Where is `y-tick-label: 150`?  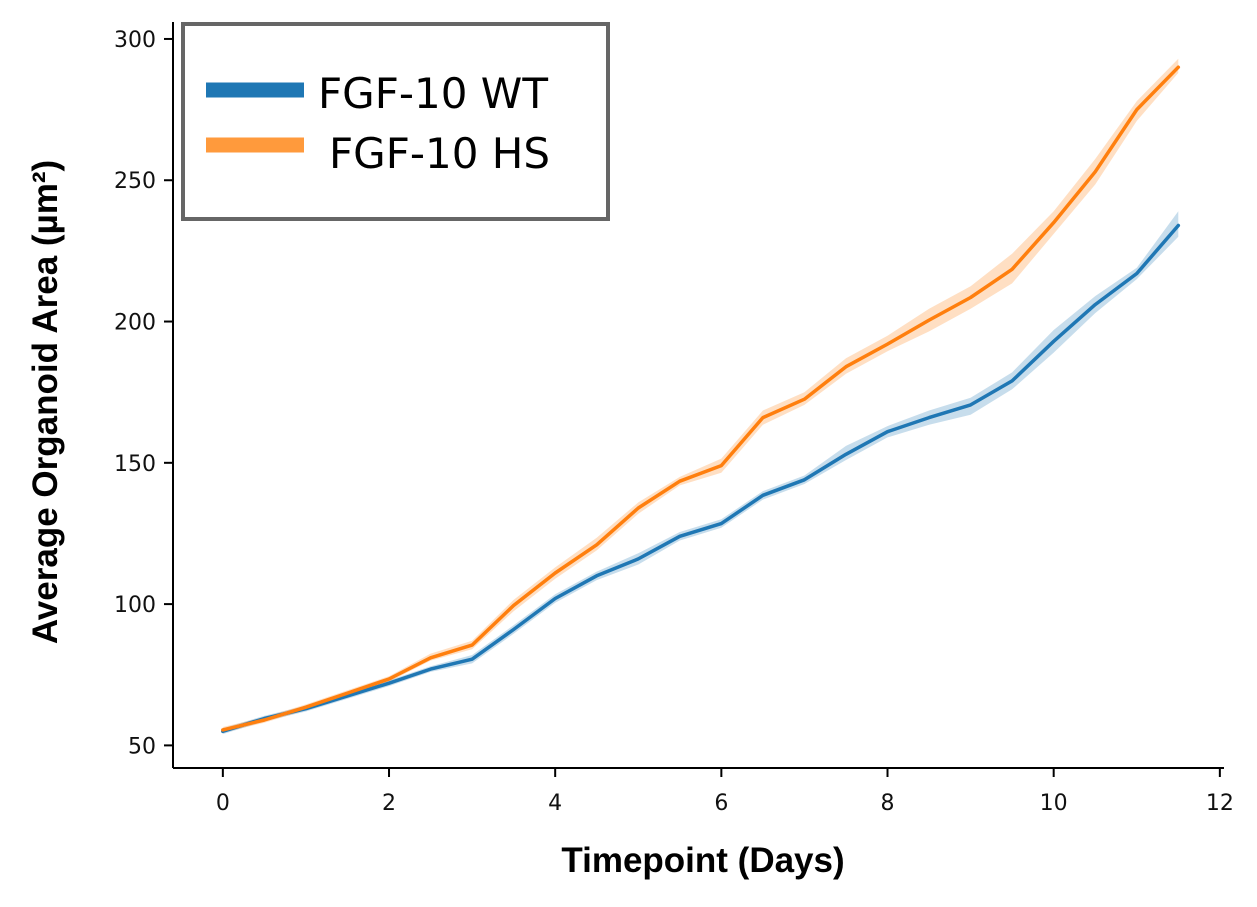
y-tick-label: 150 is located at coordinates (135, 464).